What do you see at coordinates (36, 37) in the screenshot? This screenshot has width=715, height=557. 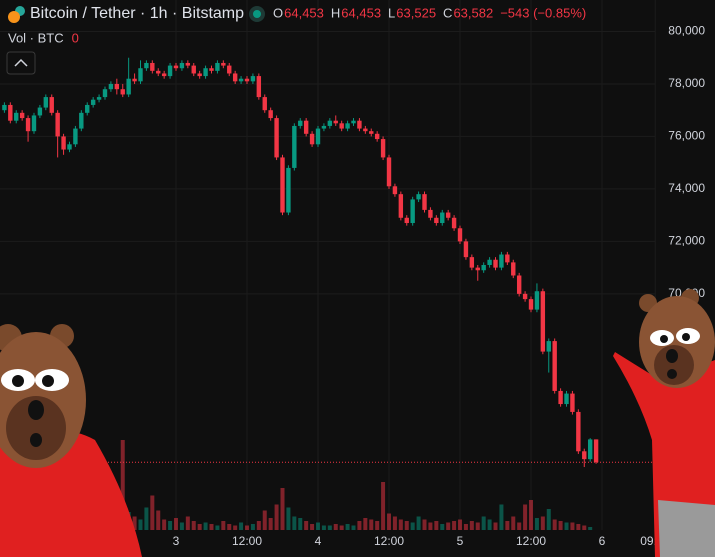 I see `volume-label: Vol · BTC` at bounding box center [36, 37].